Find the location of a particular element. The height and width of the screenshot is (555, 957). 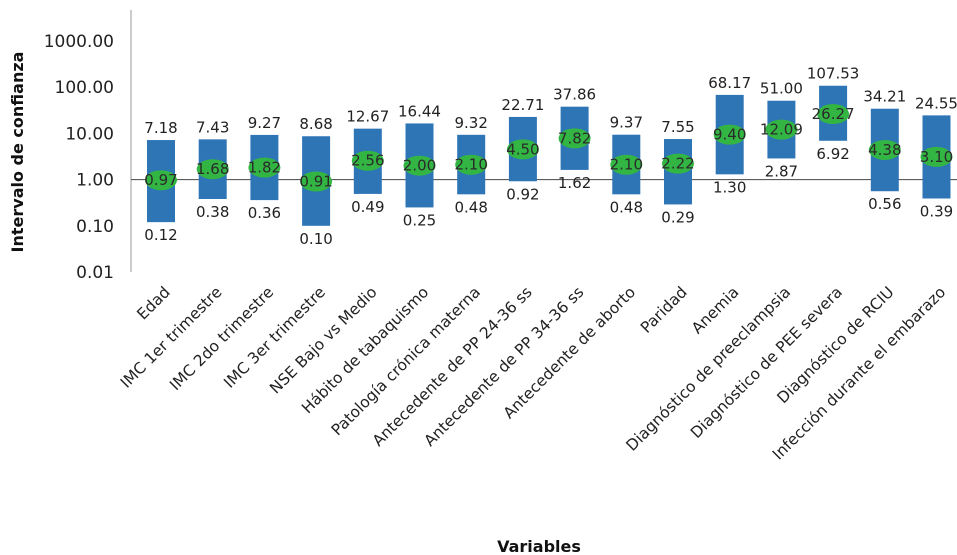

lower-bound-label: 0.36 is located at coordinates (264, 213).